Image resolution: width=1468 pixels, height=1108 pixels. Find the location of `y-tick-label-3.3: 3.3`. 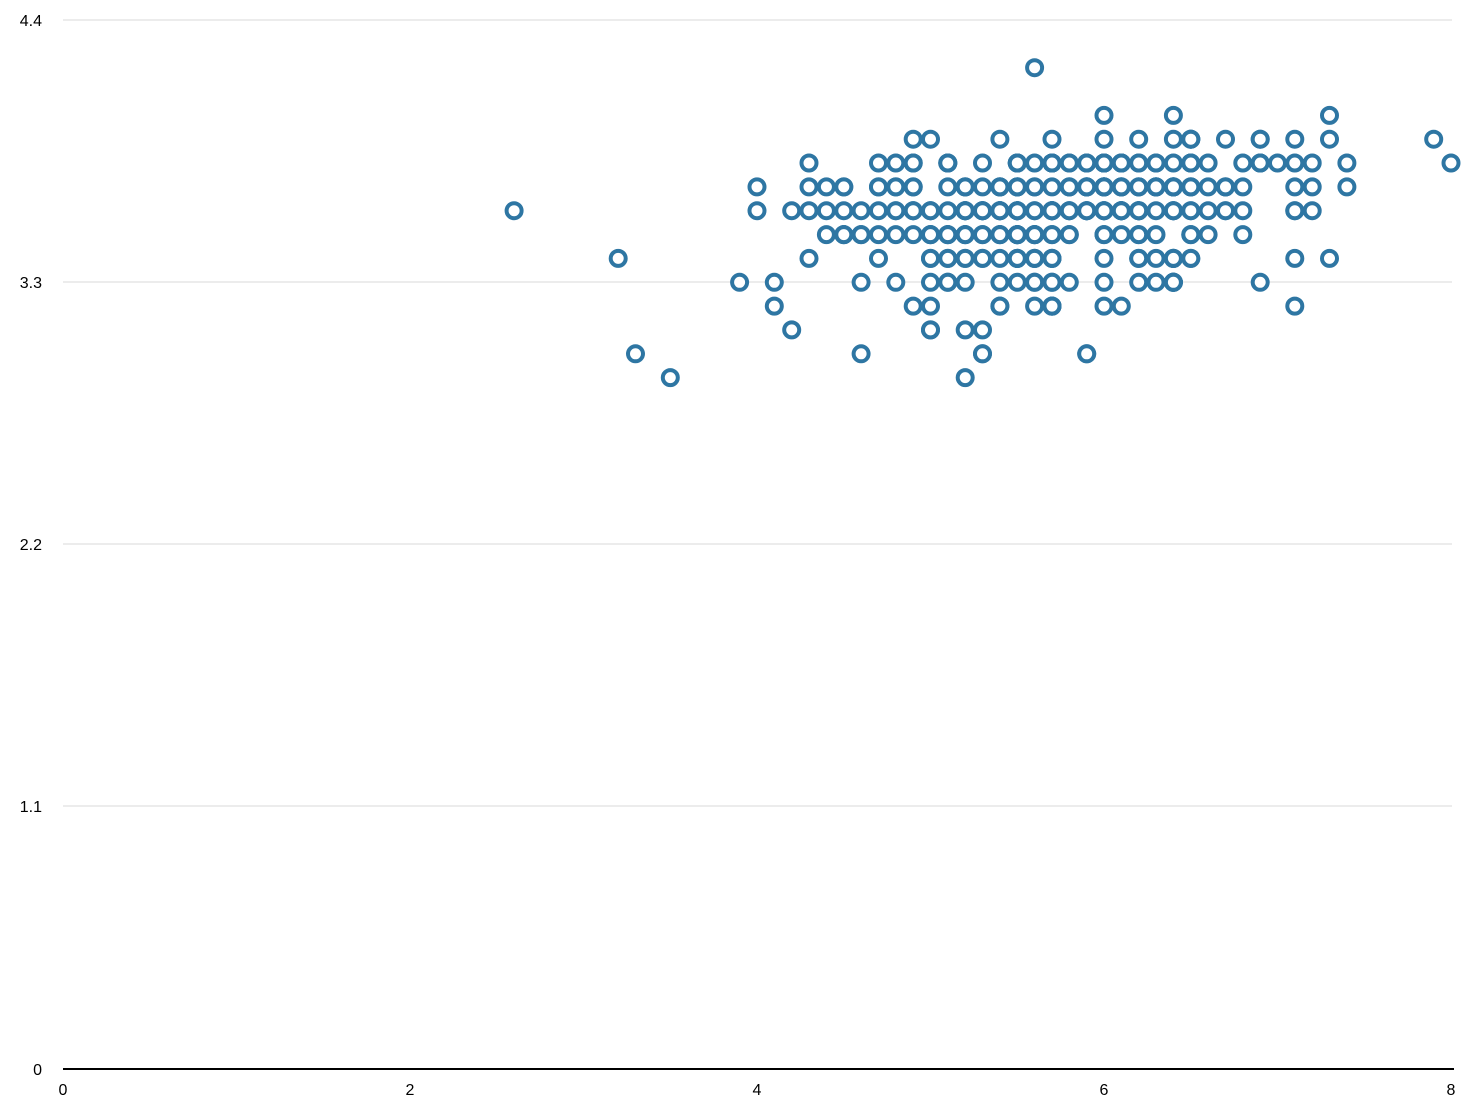

y-tick-label-3.3: 3.3 is located at coordinates (31, 283).